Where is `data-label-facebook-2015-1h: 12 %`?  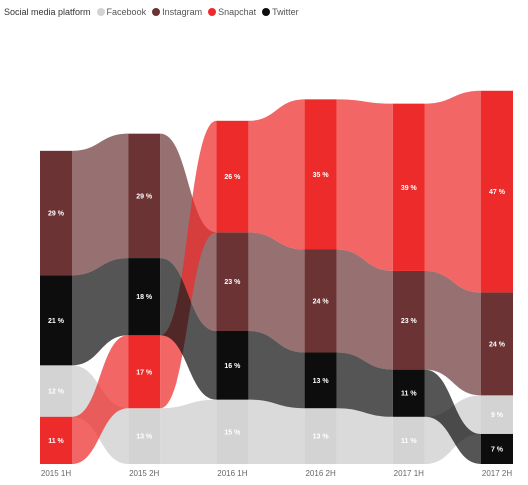 data-label-facebook-2015-1h: 12 % is located at coordinates (56, 392).